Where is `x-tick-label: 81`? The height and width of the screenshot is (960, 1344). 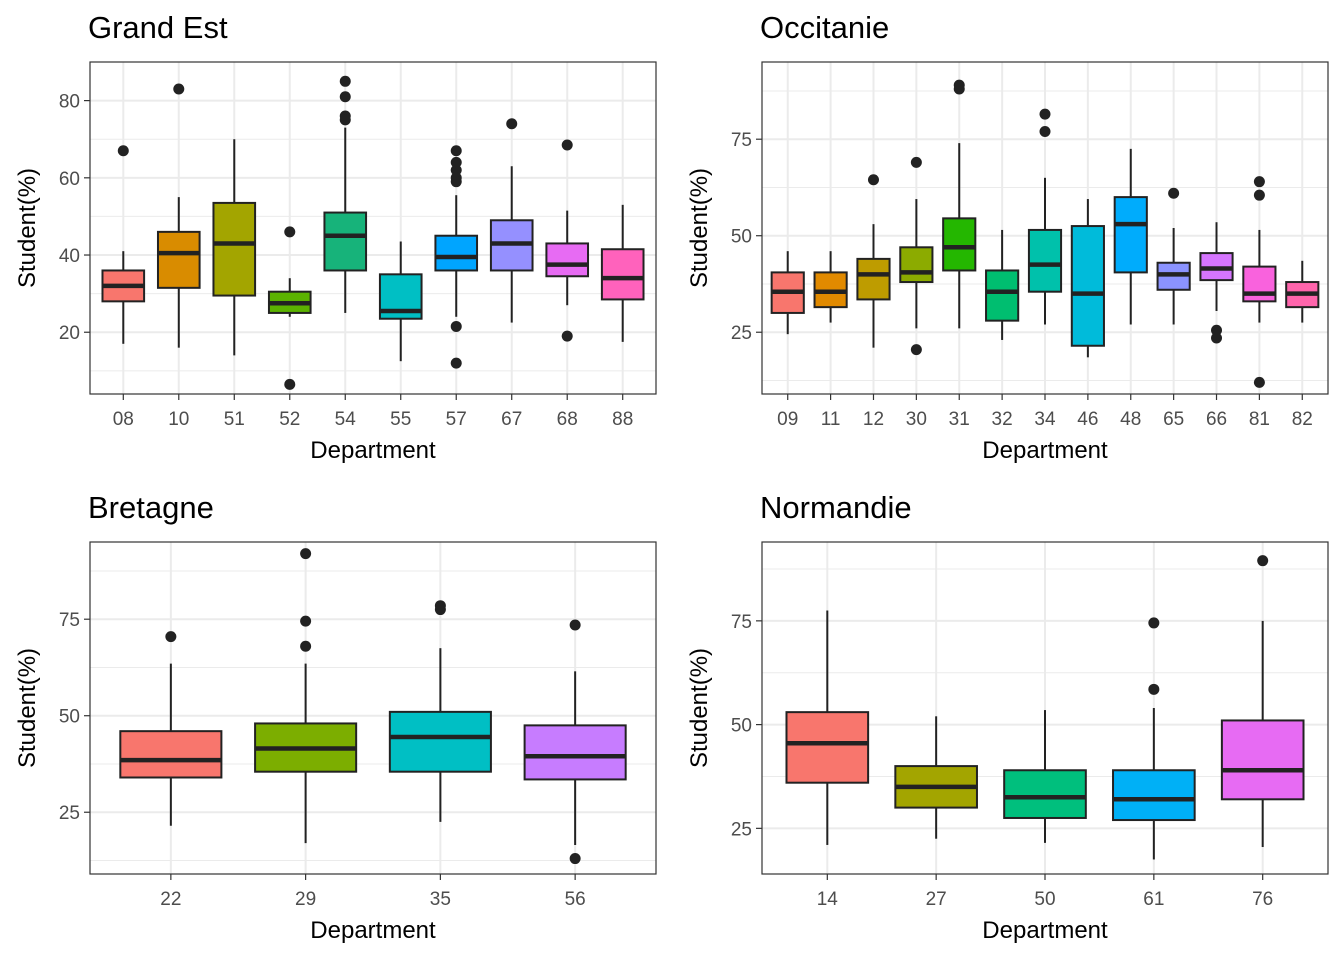
x-tick-label: 81 is located at coordinates (1259, 419).